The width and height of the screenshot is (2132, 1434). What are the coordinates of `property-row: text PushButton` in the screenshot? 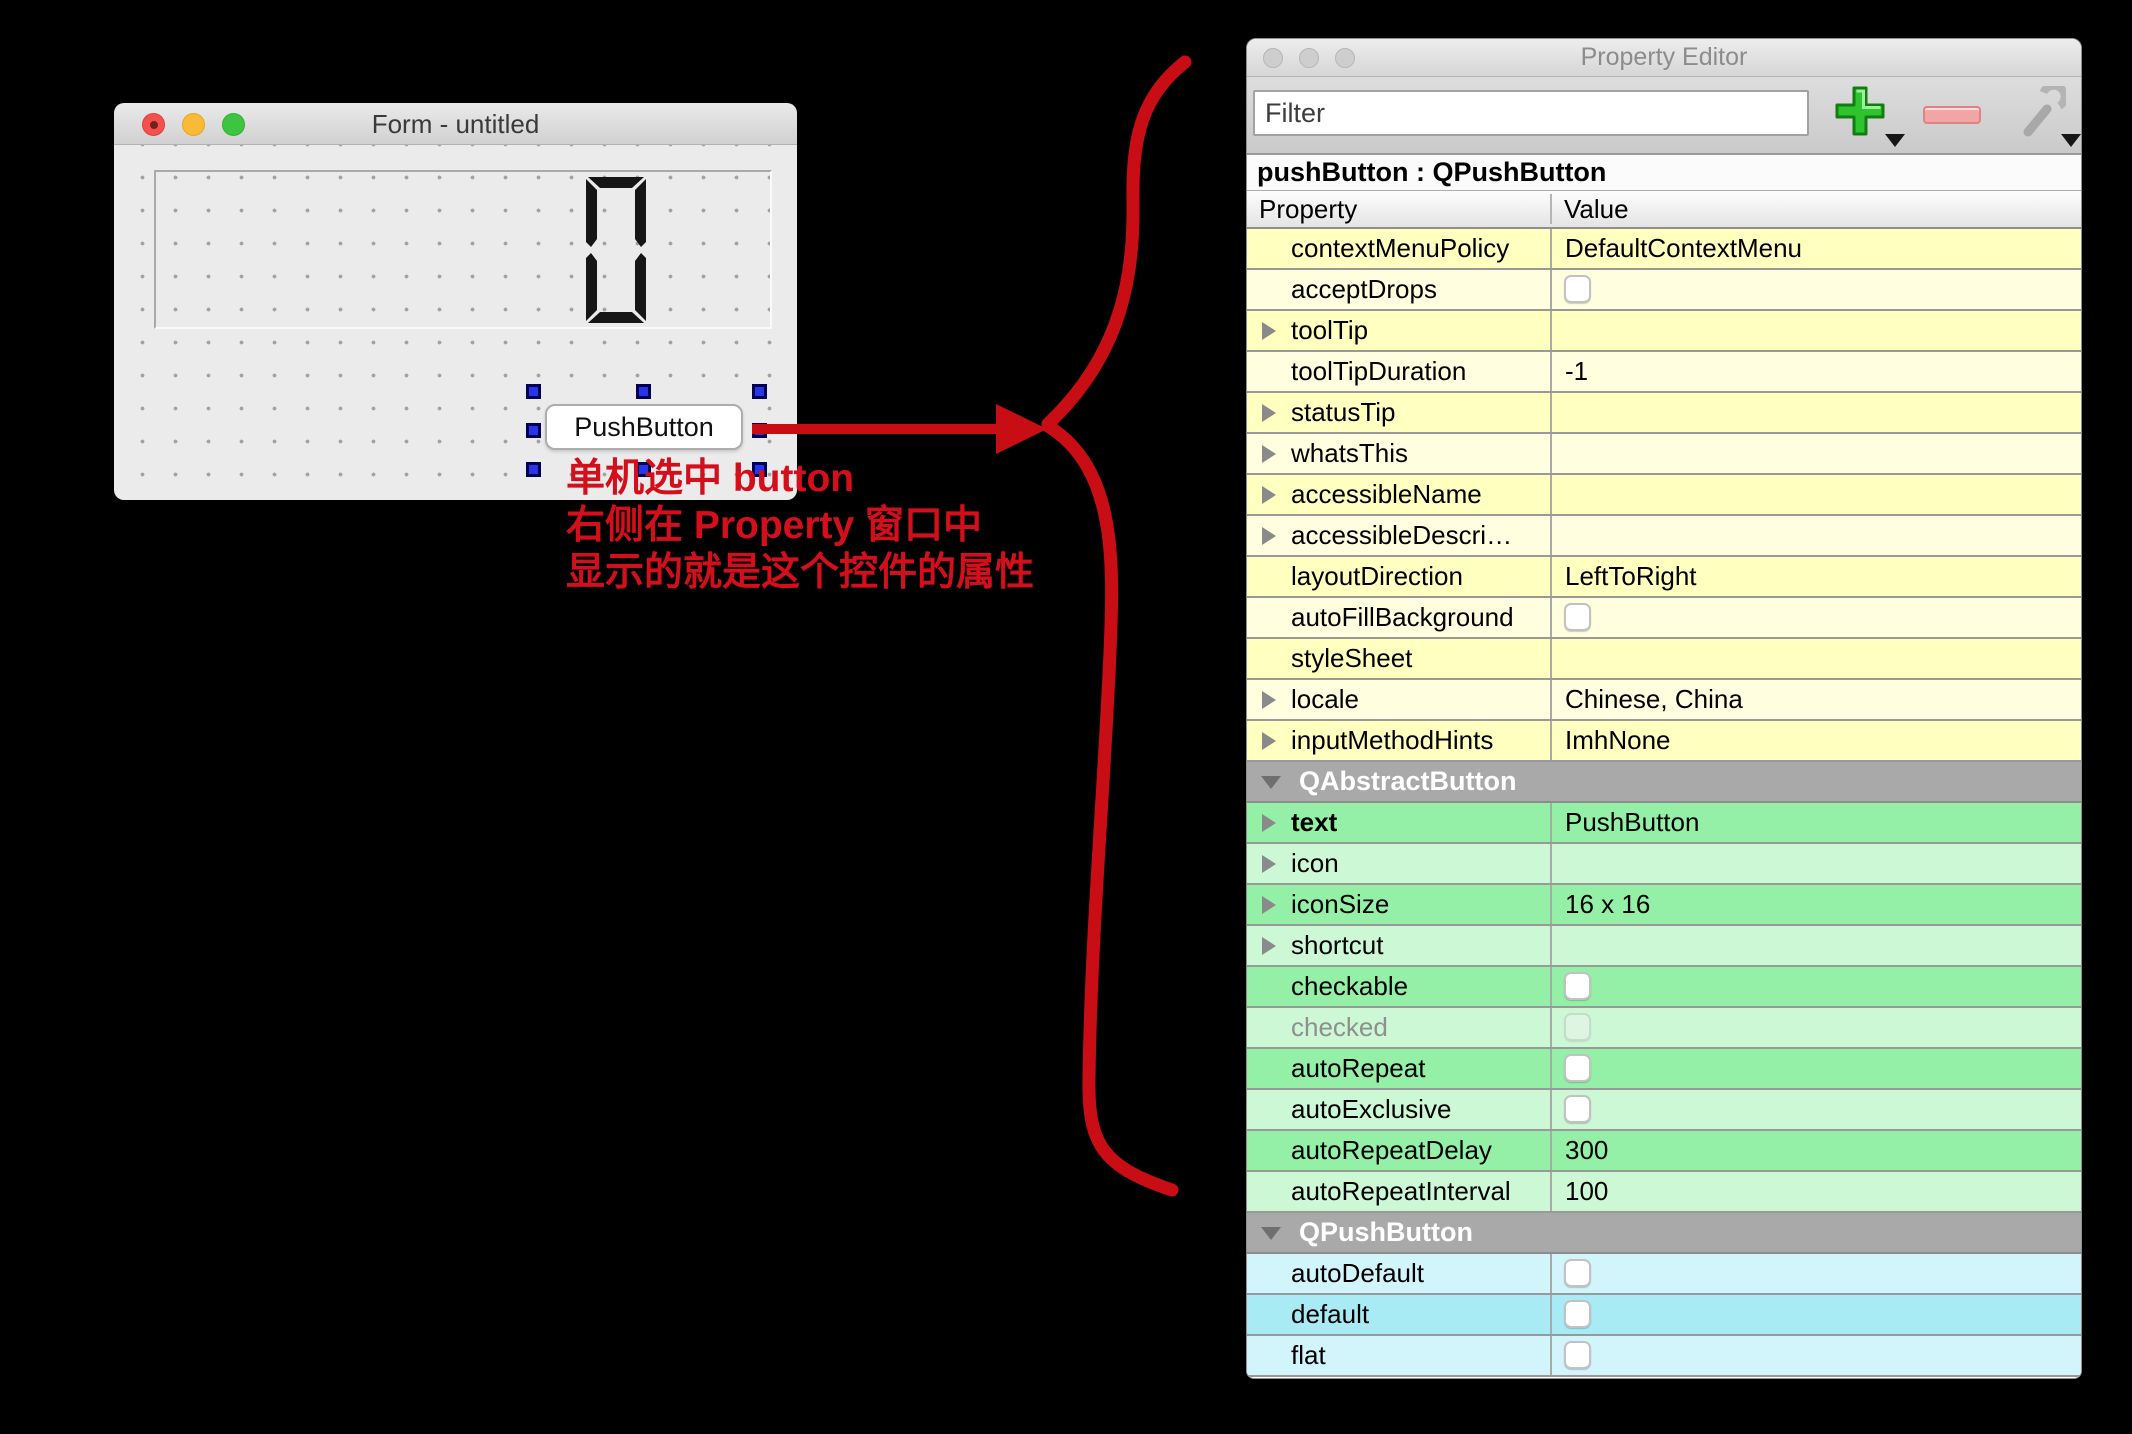 It's located at (1664, 823).